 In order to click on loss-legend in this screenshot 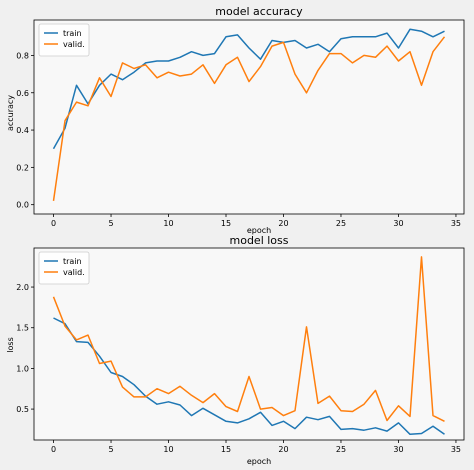, I will do `click(64, 268)`.